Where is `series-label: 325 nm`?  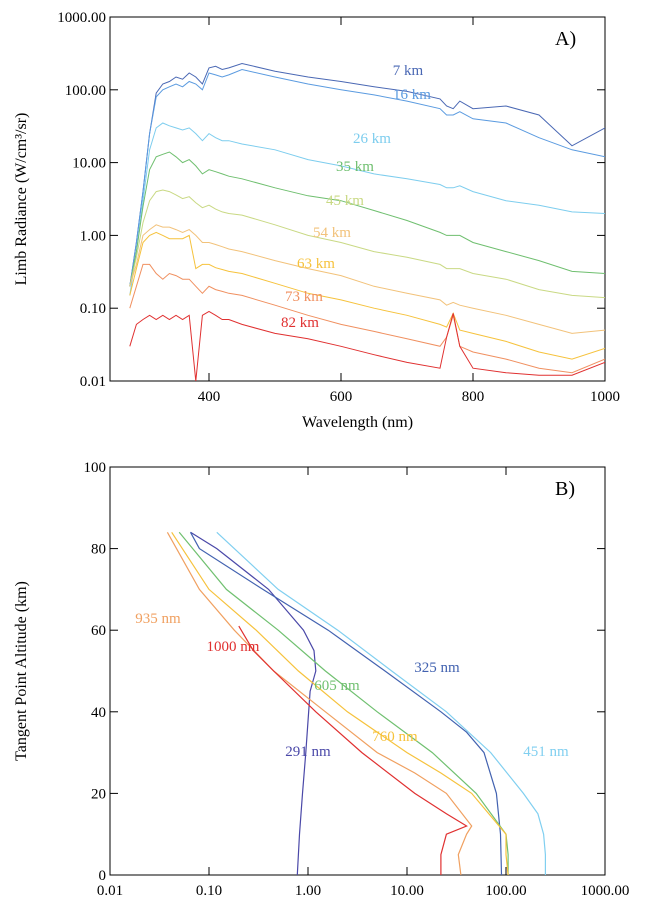
series-label: 325 nm is located at coordinates (437, 668).